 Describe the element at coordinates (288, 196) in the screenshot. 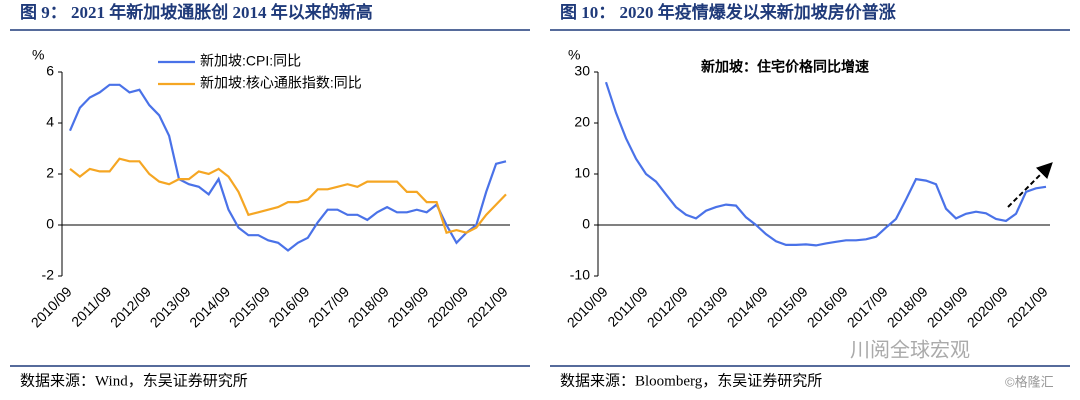

I see `series-line` at that location.